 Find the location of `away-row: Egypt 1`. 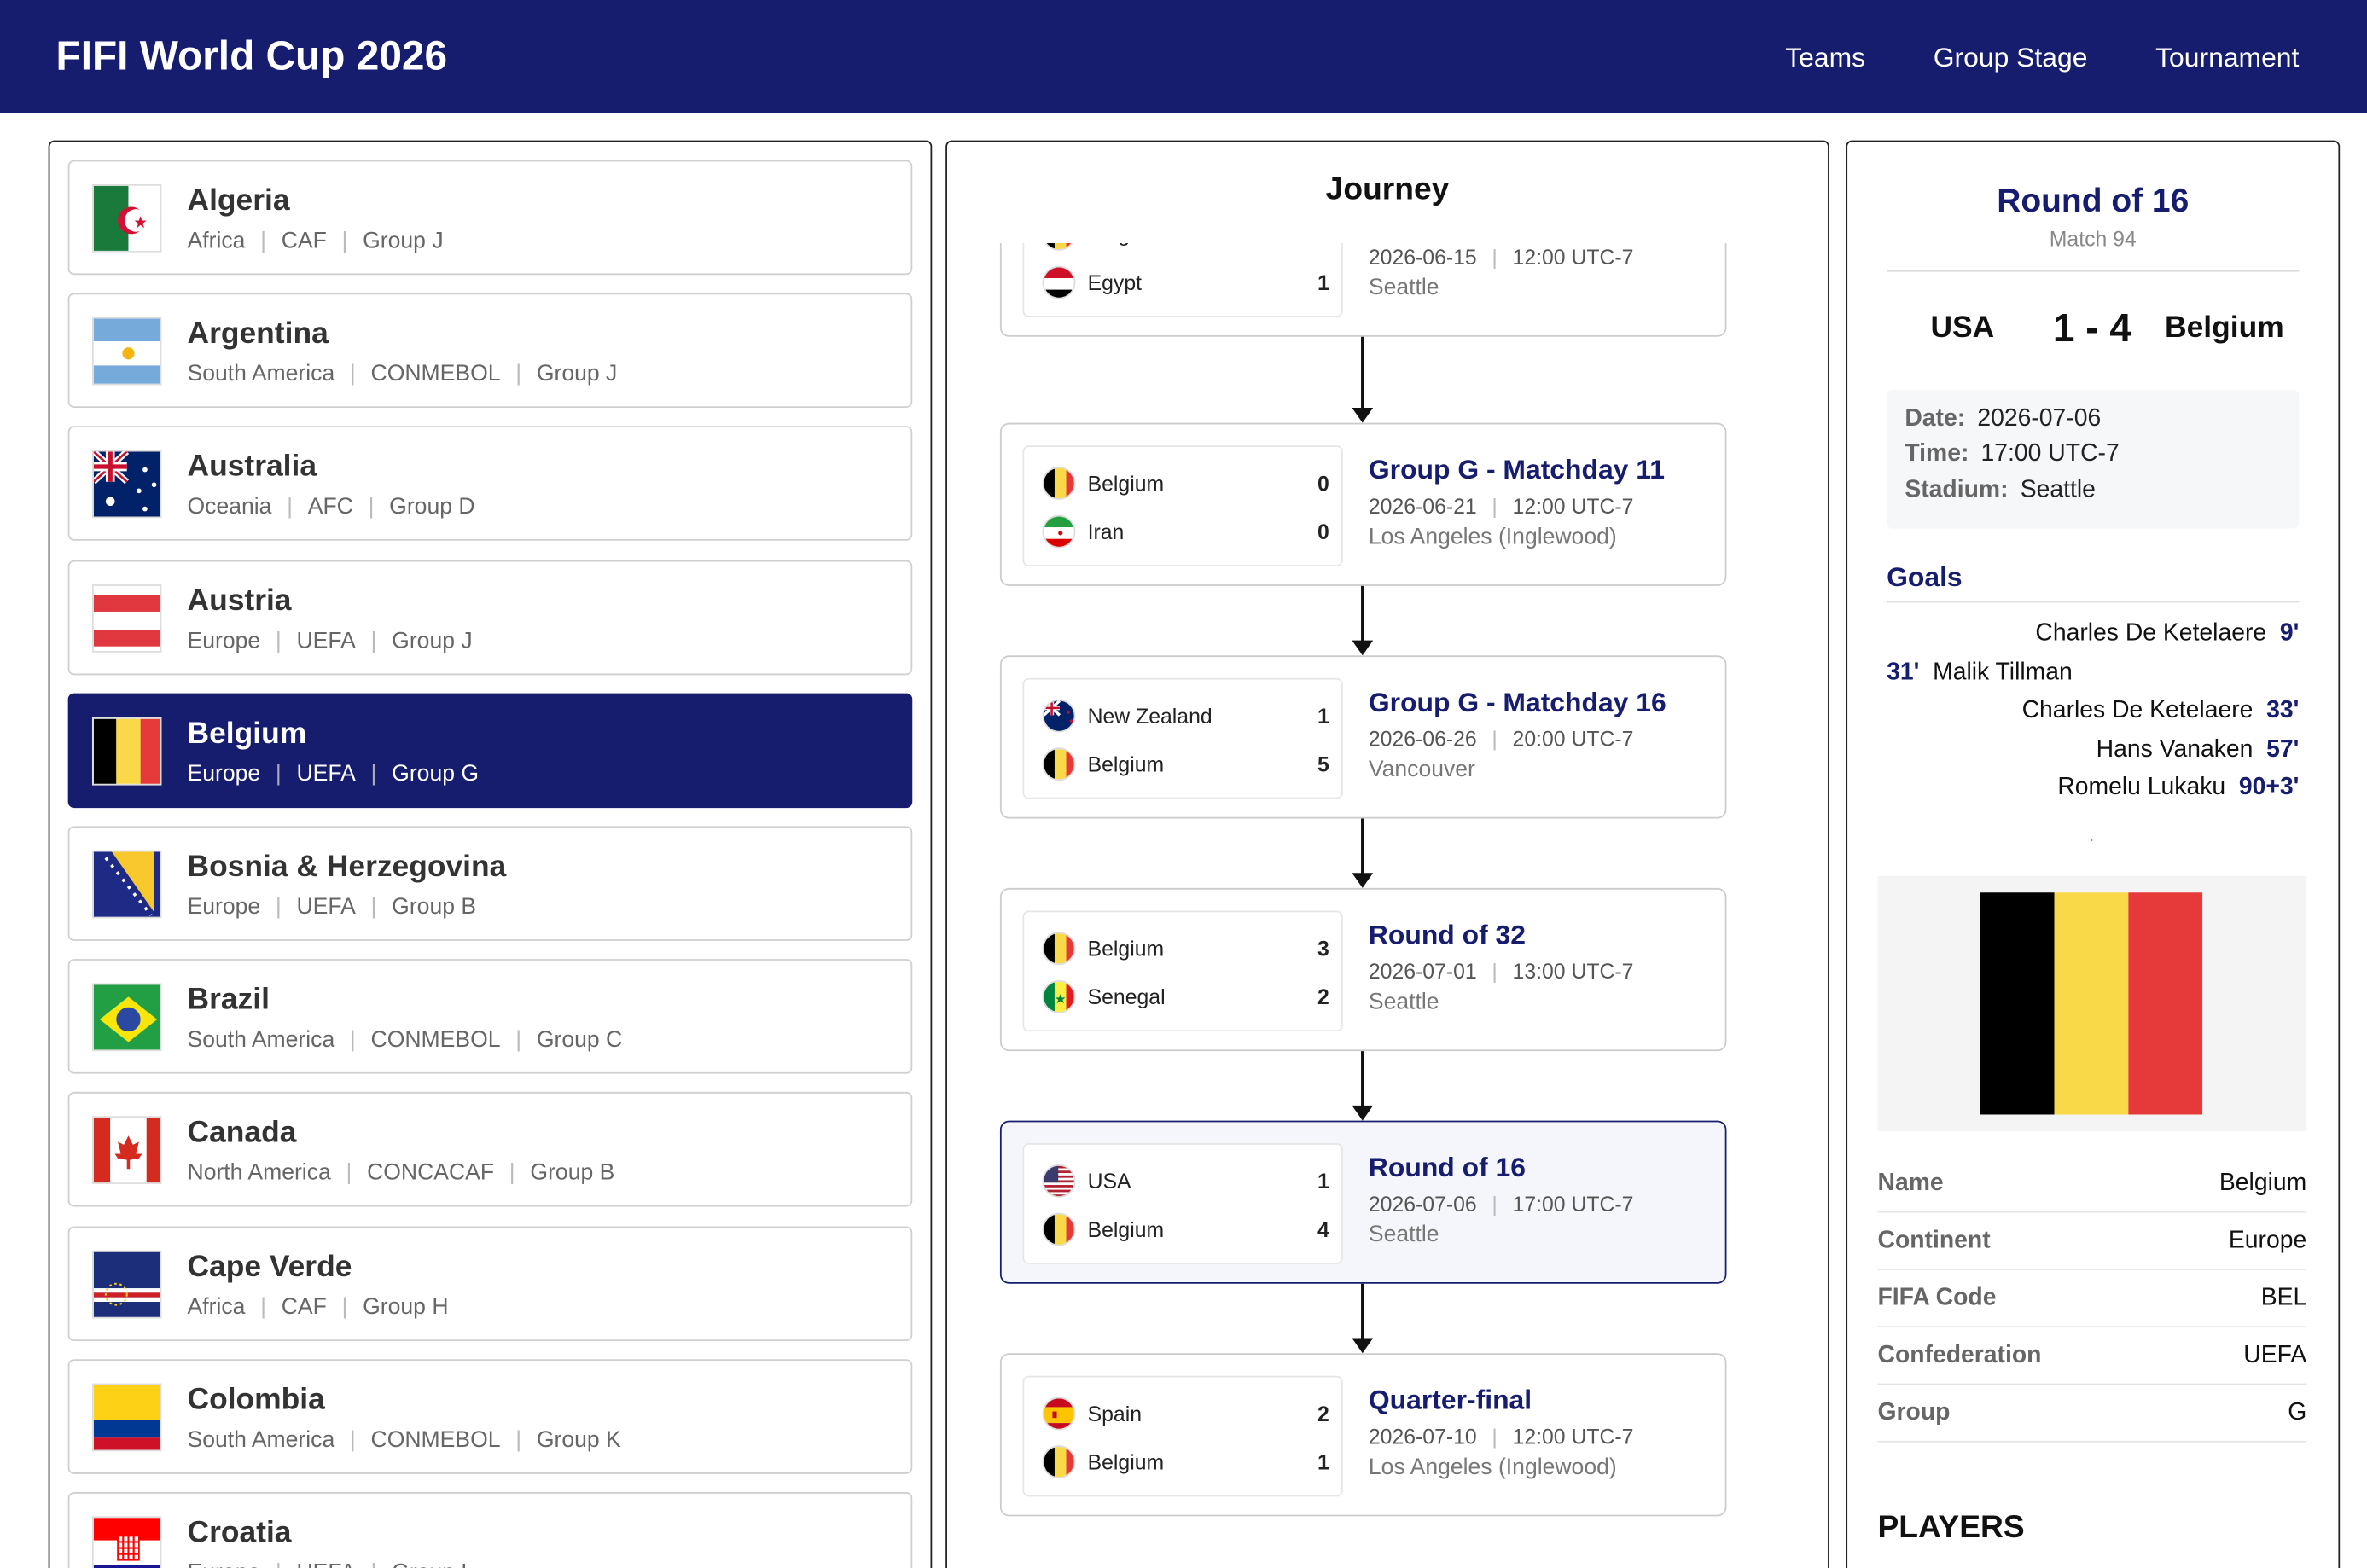

away-row: Egypt 1 is located at coordinates (1185, 282).